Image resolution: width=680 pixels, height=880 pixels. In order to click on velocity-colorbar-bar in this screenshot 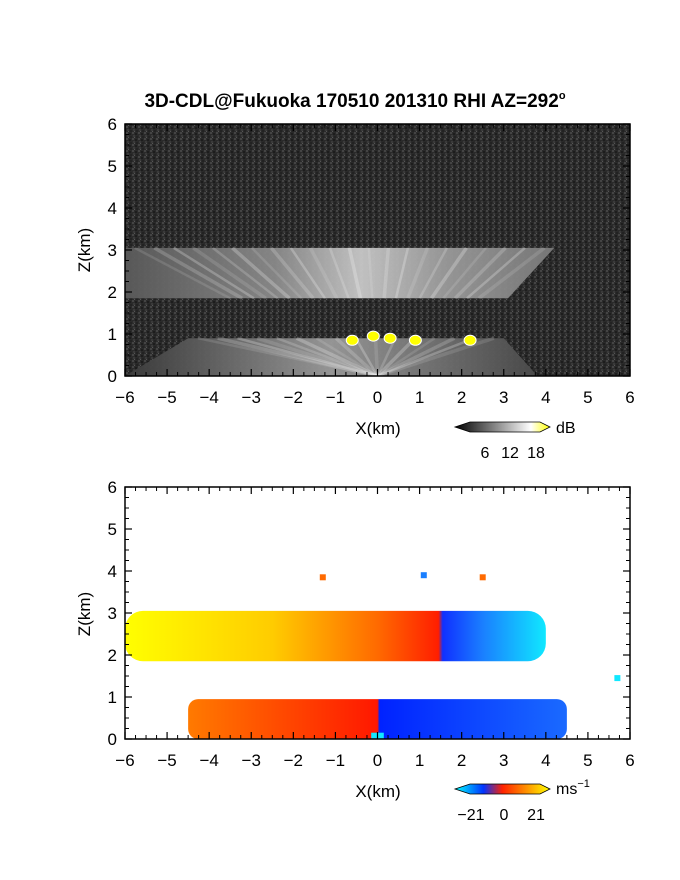, I will do `click(502, 789)`.